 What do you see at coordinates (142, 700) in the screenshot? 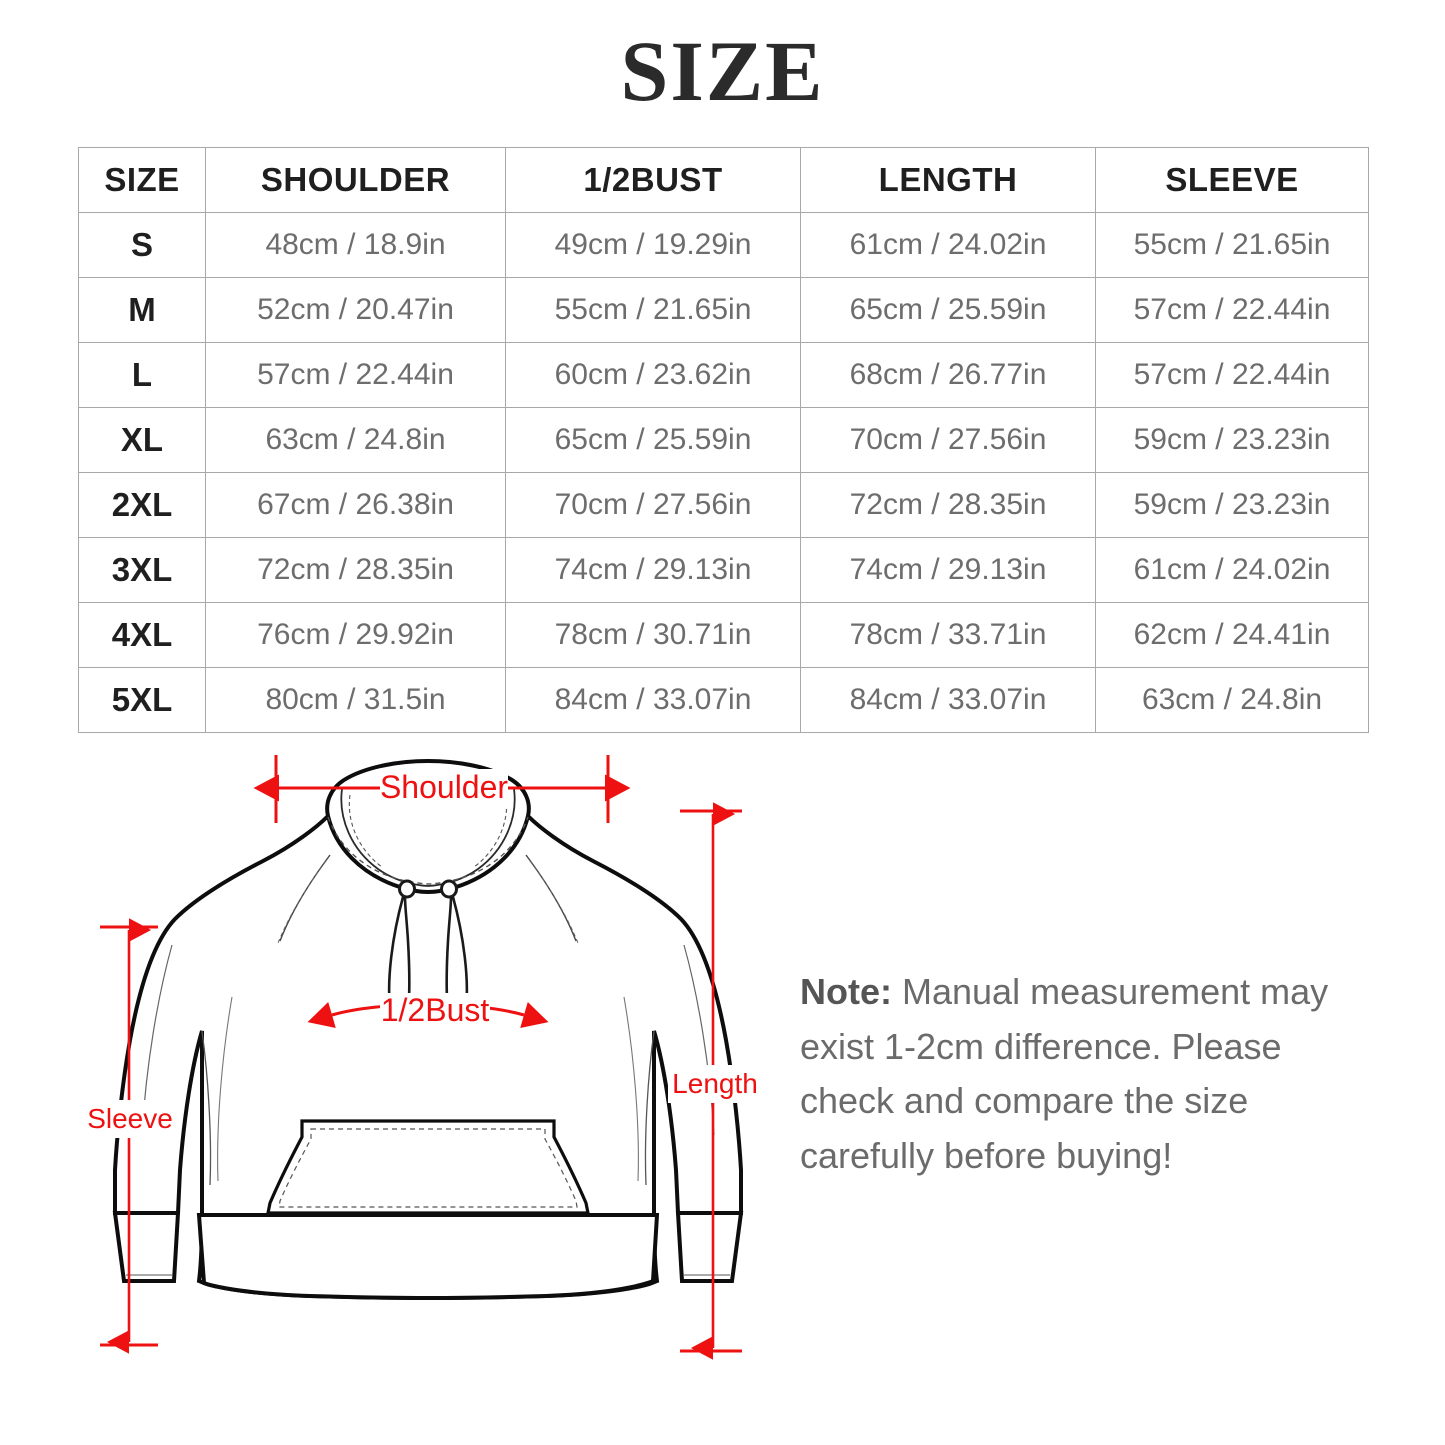
I see `cell-size: 5XL` at bounding box center [142, 700].